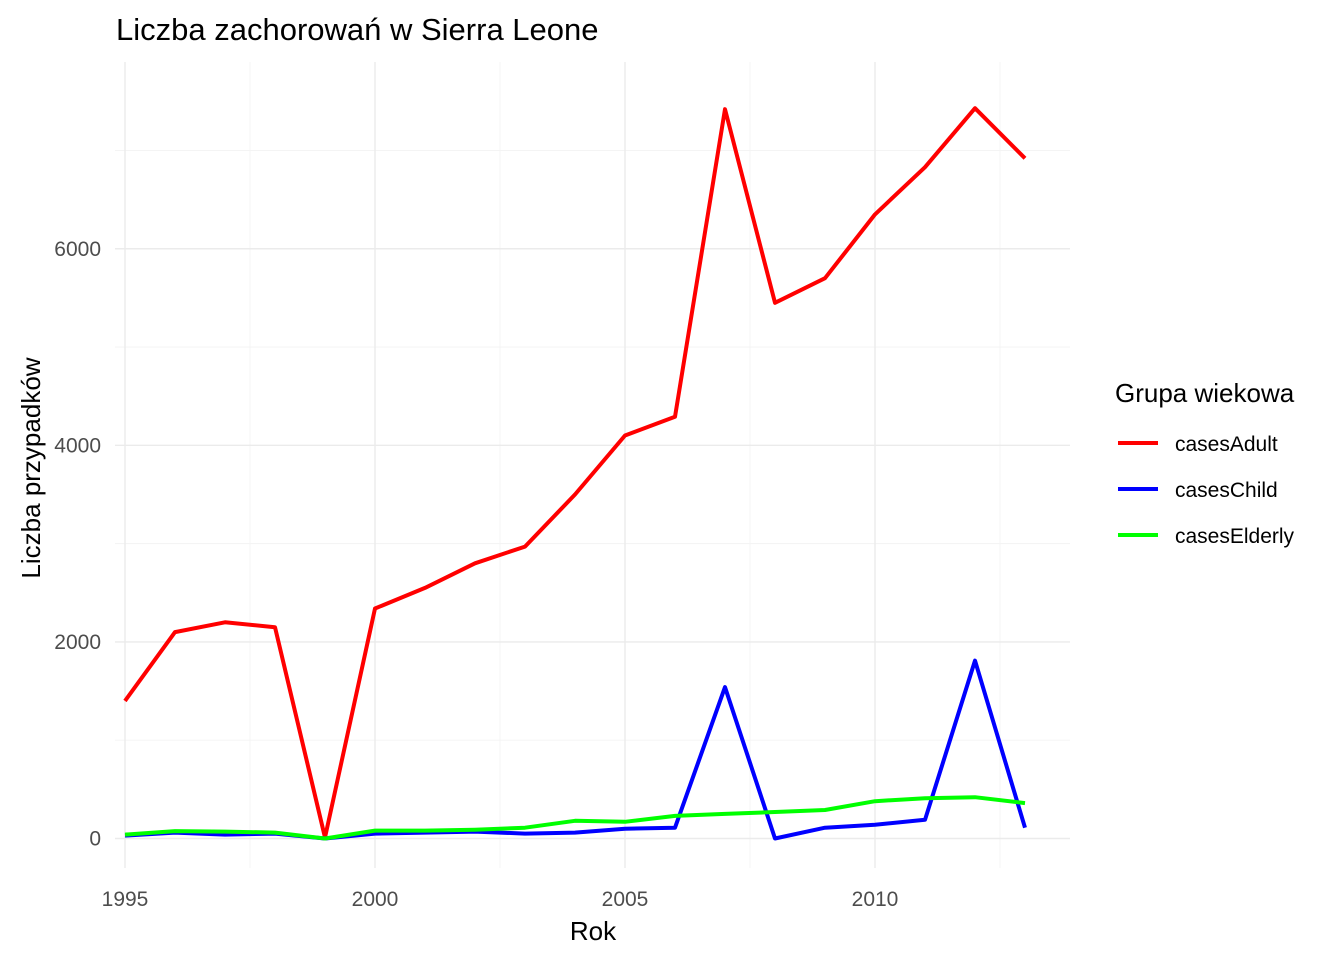  What do you see at coordinates (1226, 490) in the screenshot?
I see `legend-label-casesChild: casesChild` at bounding box center [1226, 490].